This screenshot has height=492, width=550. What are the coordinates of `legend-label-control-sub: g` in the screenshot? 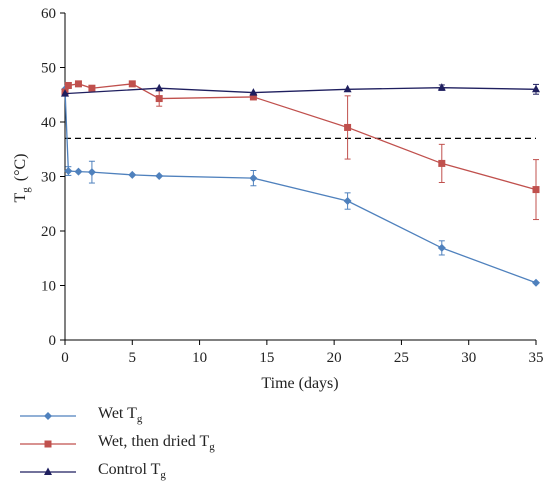 It's located at (163, 475).